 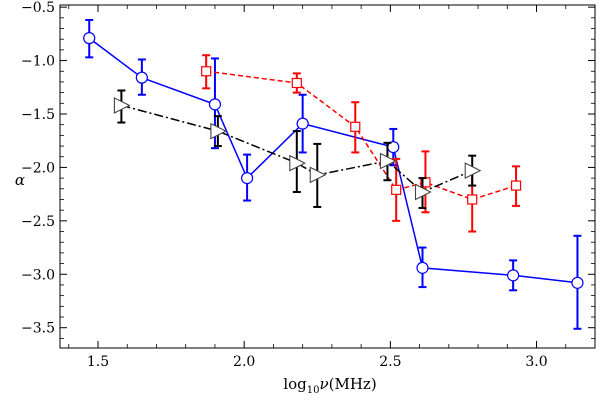 What do you see at coordinates (38, 115) in the screenshot?
I see `y-tick-label: −1.5` at bounding box center [38, 115].